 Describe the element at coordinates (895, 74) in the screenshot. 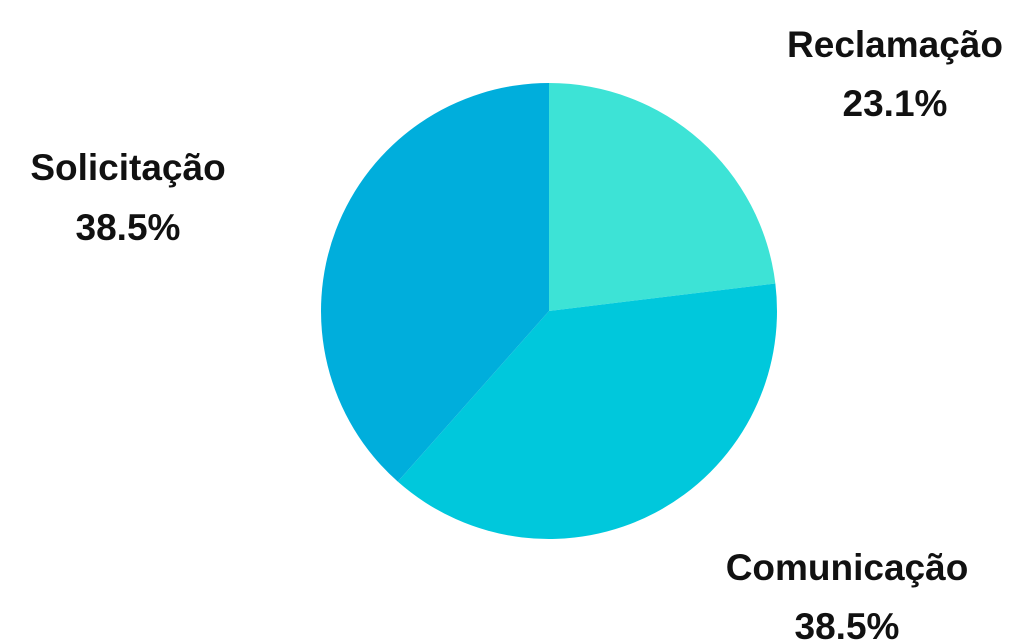

I see `slice-label-reclamacao: Reclamação 23.1%` at that location.